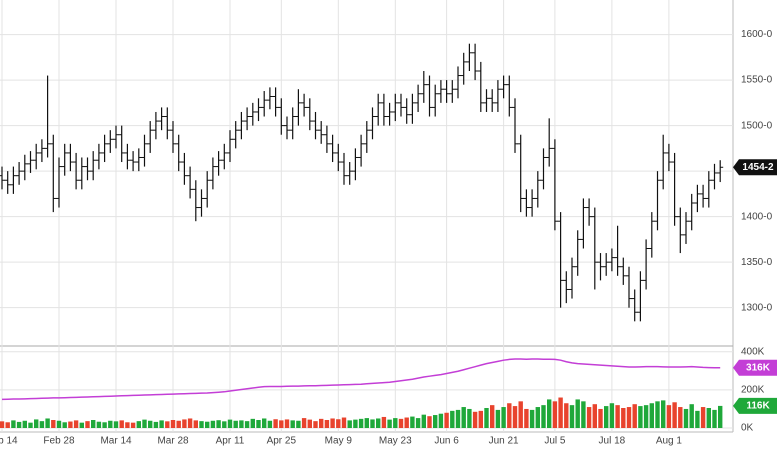 The image size is (780, 458). I want to click on last-price-tag-bg, so click(755, 167).